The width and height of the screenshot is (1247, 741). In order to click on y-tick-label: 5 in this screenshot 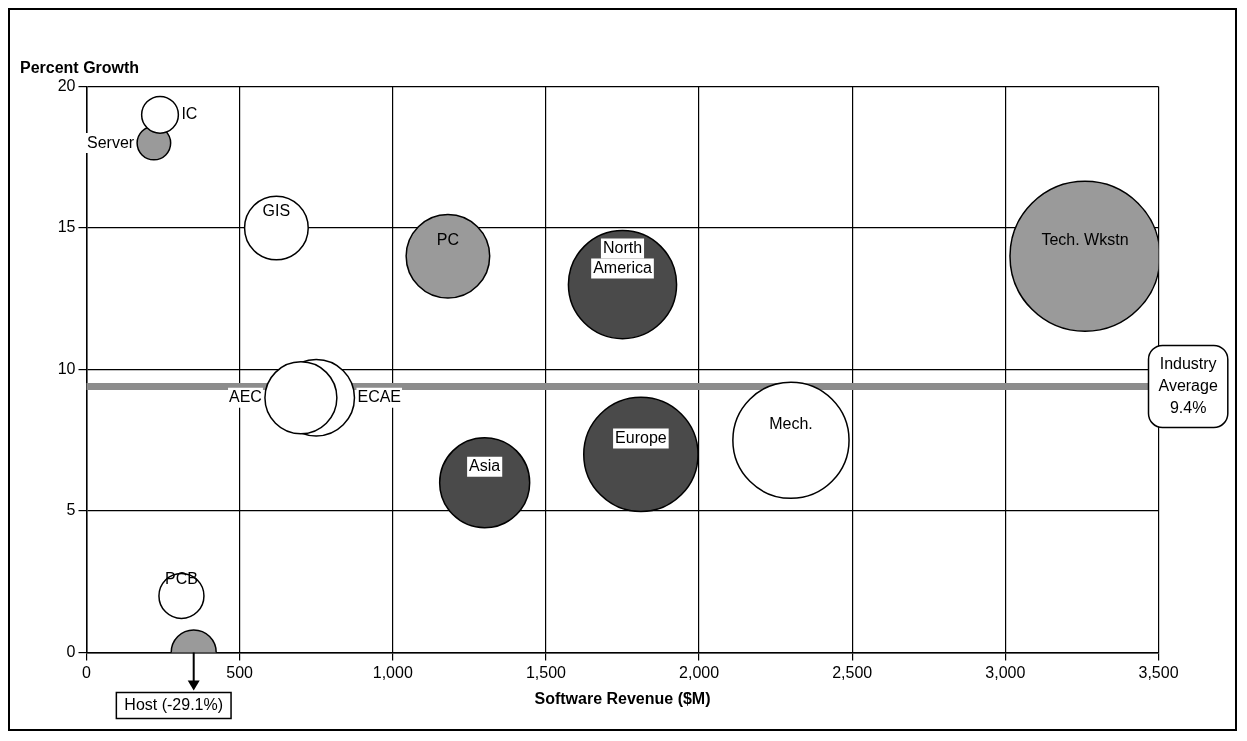, I will do `click(71, 510)`.